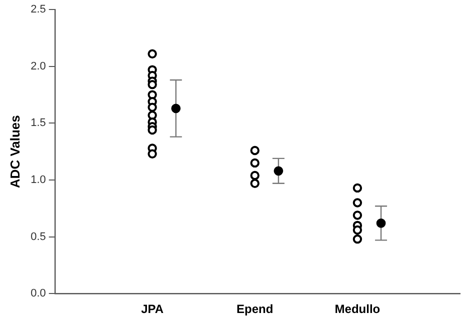 The height and width of the screenshot is (328, 468). What do you see at coordinates (38, 66) in the screenshot?
I see `y-tick-label: 2.0` at bounding box center [38, 66].